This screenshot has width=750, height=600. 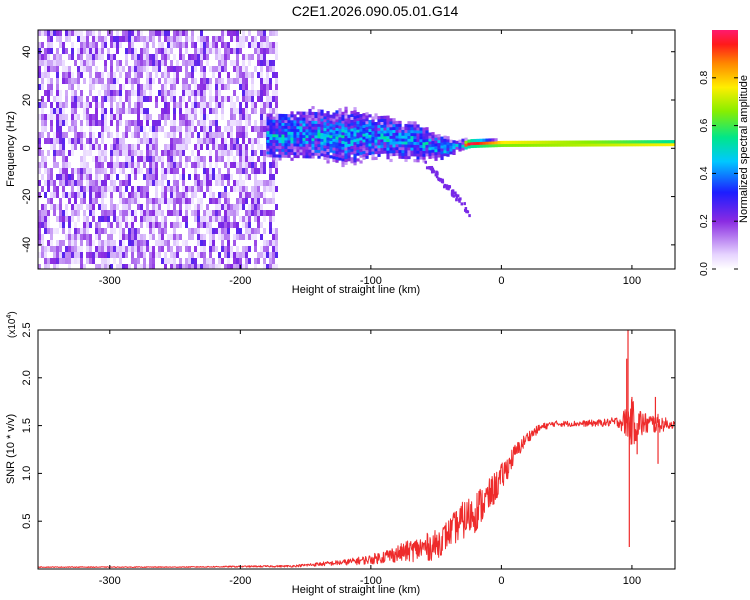 What do you see at coordinates (11, 449) in the screenshot?
I see `snr-y-label: SNR (10 * v/v)` at bounding box center [11, 449].